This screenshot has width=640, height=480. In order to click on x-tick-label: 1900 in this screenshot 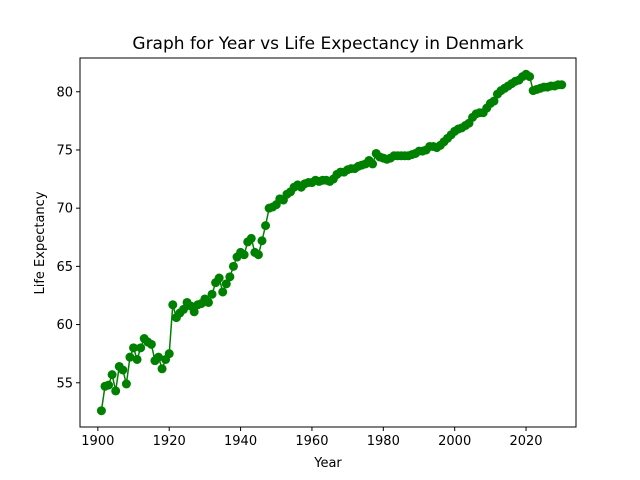, I will do `click(97, 441)`.